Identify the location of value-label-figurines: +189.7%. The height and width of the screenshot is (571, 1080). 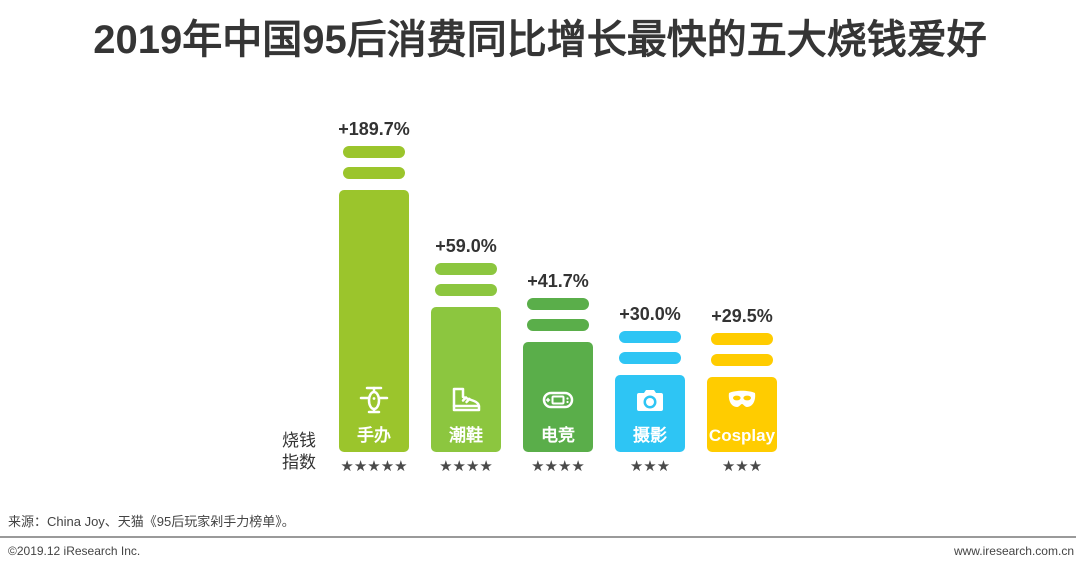
(374, 128).